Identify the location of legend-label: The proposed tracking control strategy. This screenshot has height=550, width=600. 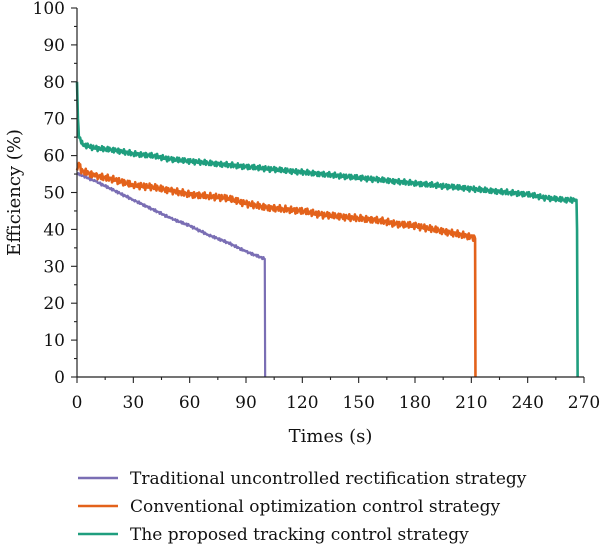
(299, 535).